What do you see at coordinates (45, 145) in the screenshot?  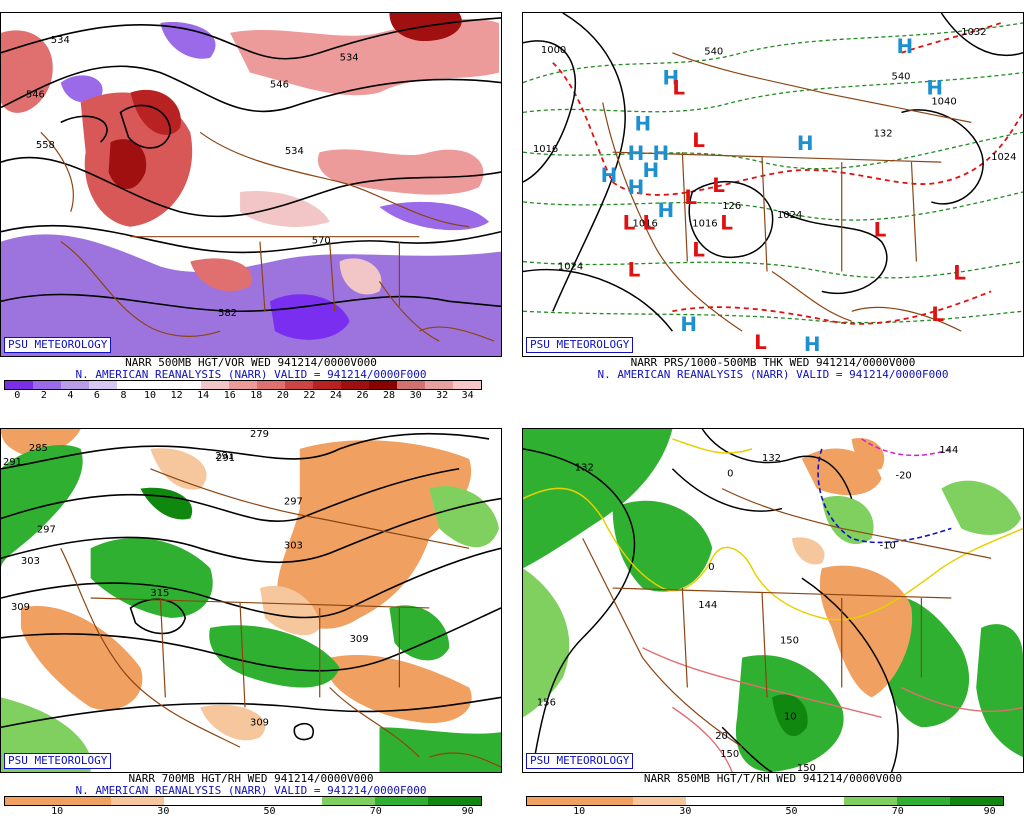 I see `contour-label: 558` at bounding box center [45, 145].